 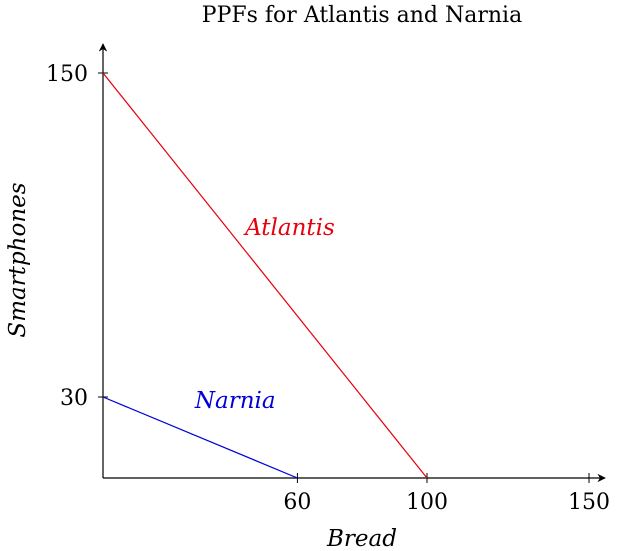 What do you see at coordinates (362, 15) in the screenshot?
I see `chart-title: PPFs for Atlantis and Narnia` at bounding box center [362, 15].